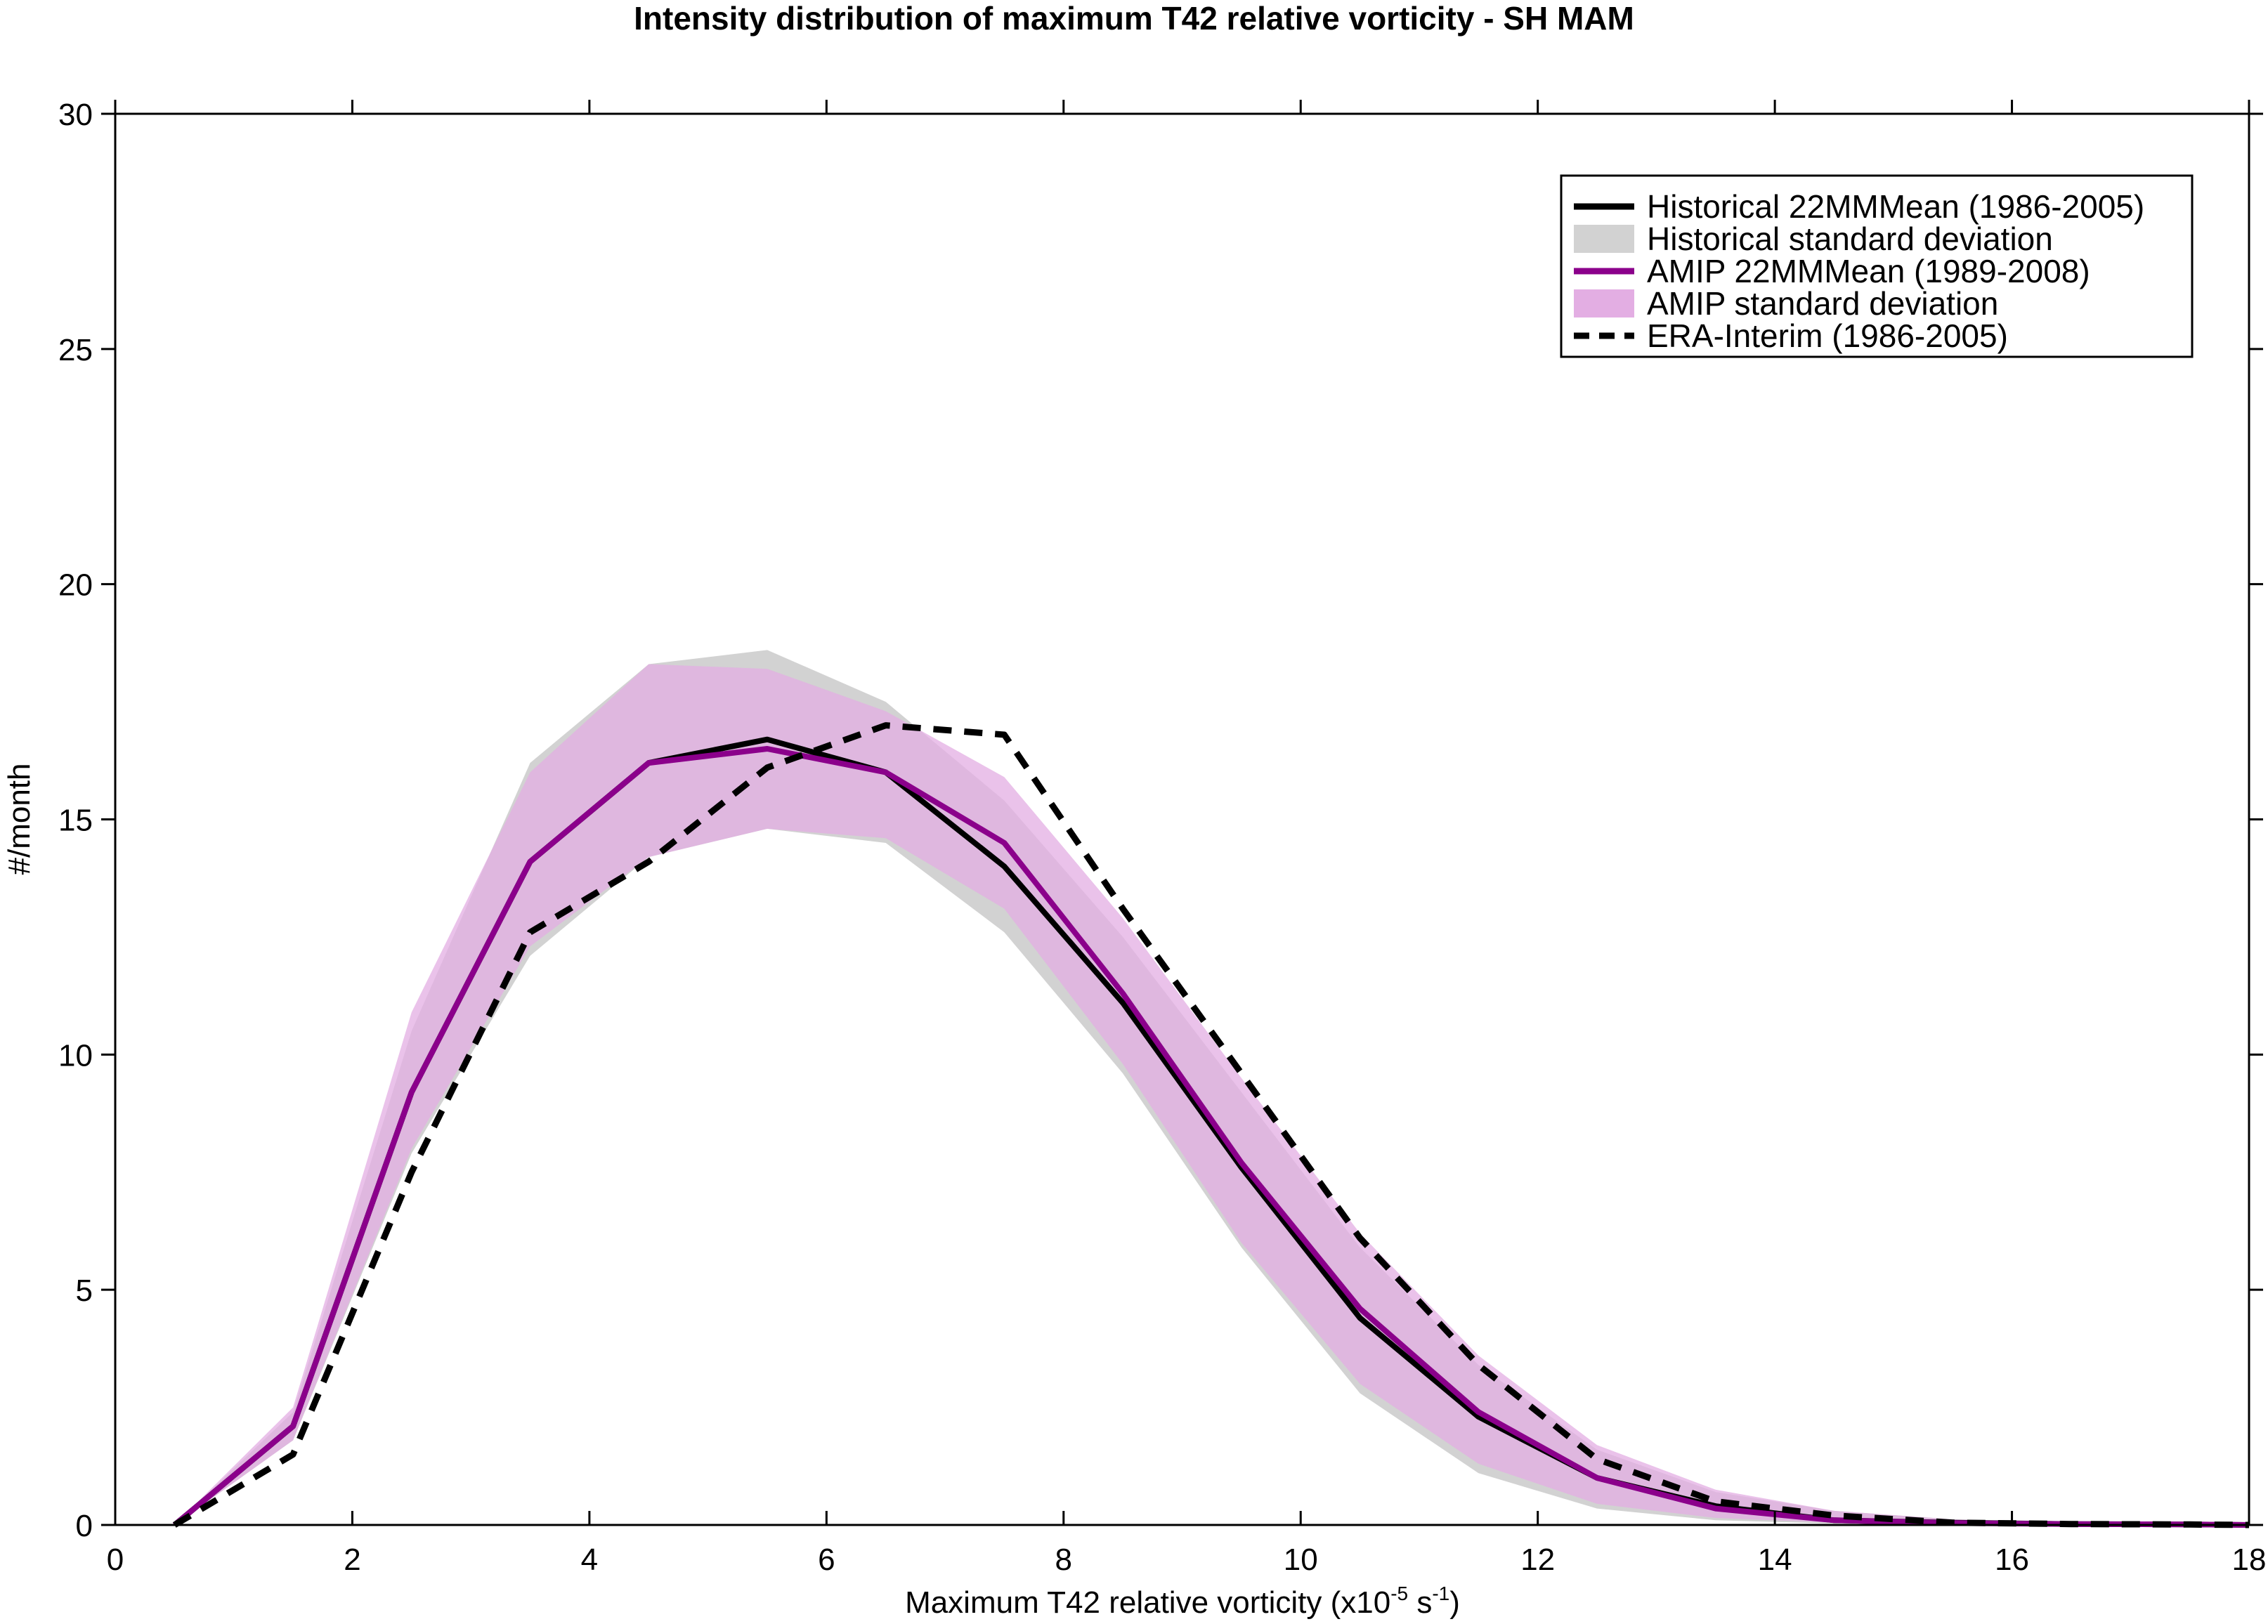 The image size is (2268, 1624). Describe the element at coordinates (1537, 1560) in the screenshot. I see `x-tick-label: 12` at that location.